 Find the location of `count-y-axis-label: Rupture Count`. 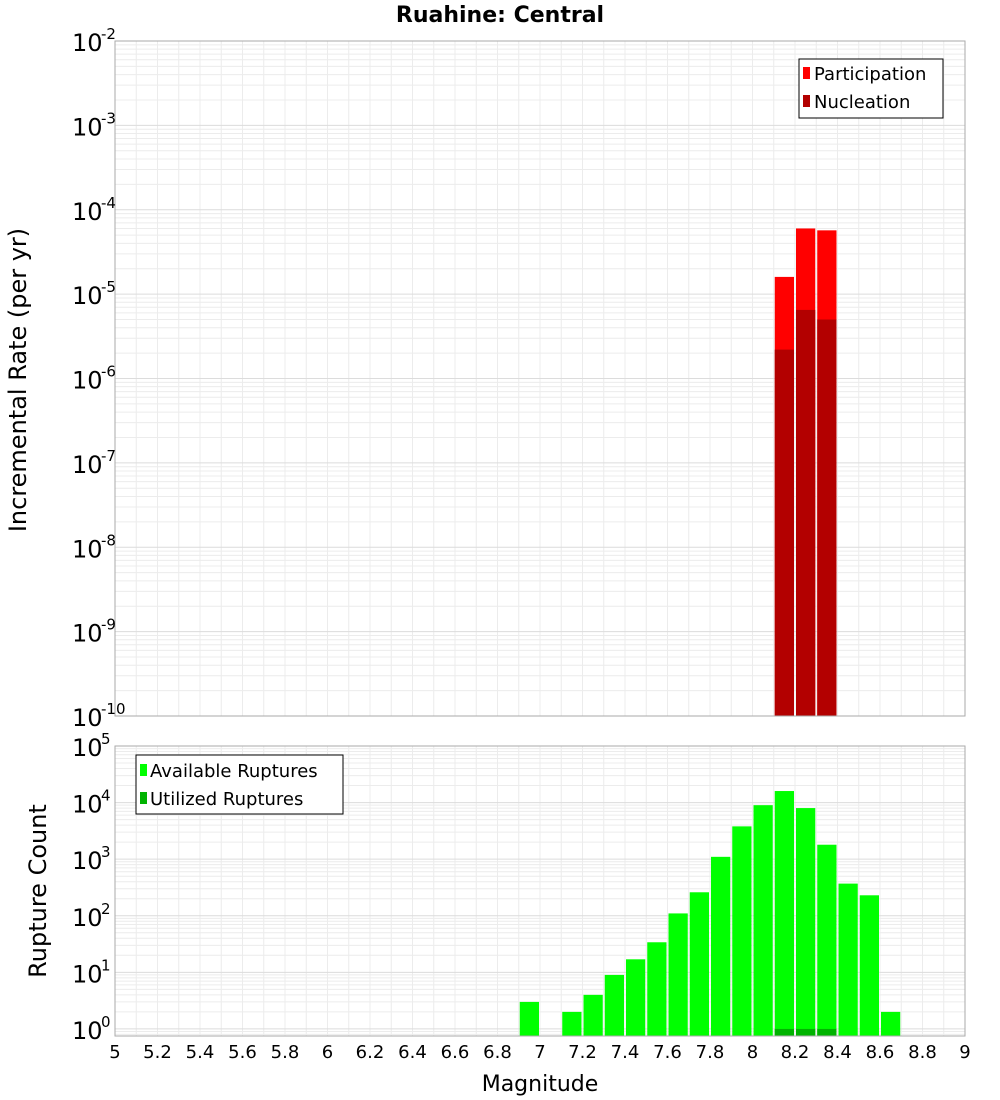

count-y-axis-label: Rupture Count is located at coordinates (38, 891).